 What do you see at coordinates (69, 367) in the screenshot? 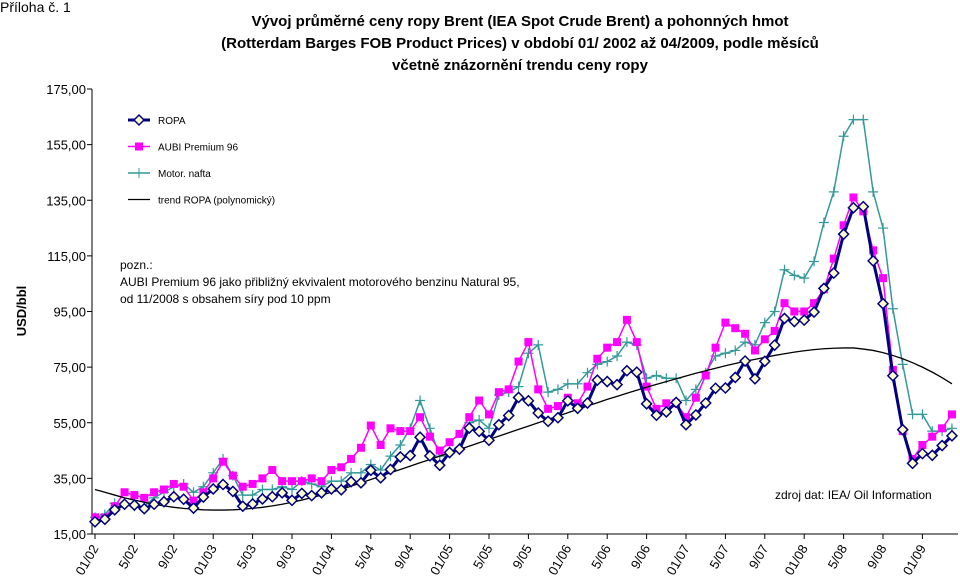
I see `y-tick-label: 75,00` at bounding box center [69, 367].